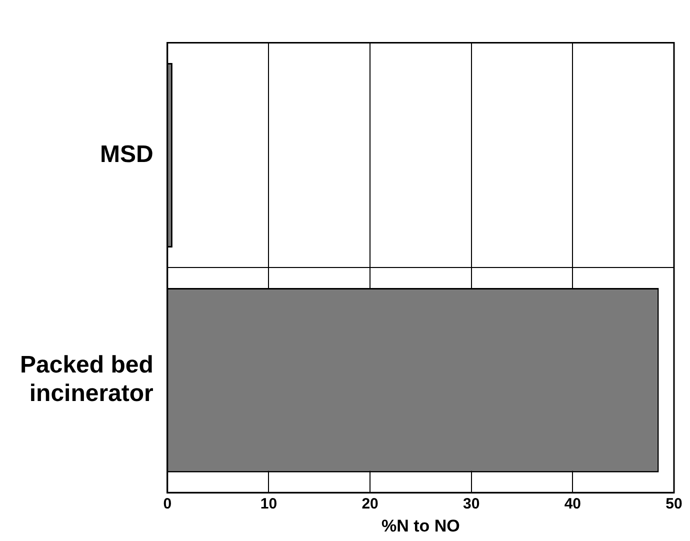  I want to click on x-tick-label: 10, so click(269, 504).